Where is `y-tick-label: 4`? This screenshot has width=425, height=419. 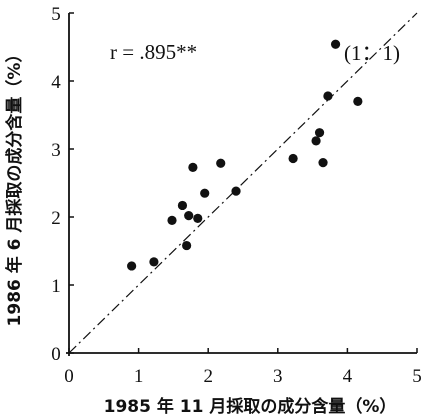
y-tick-label: 4 is located at coordinates (56, 82).